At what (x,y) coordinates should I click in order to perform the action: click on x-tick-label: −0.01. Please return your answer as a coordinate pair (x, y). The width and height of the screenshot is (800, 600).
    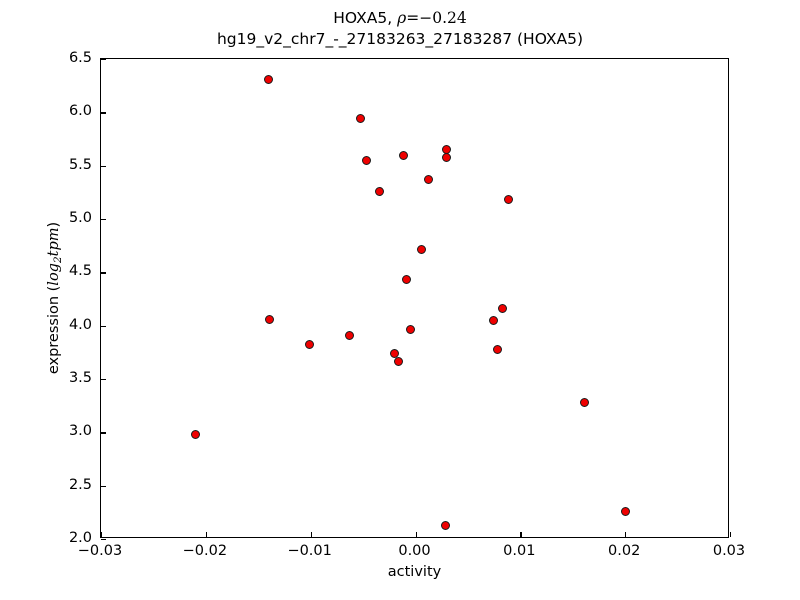
    Looking at the image, I should click on (309, 551).